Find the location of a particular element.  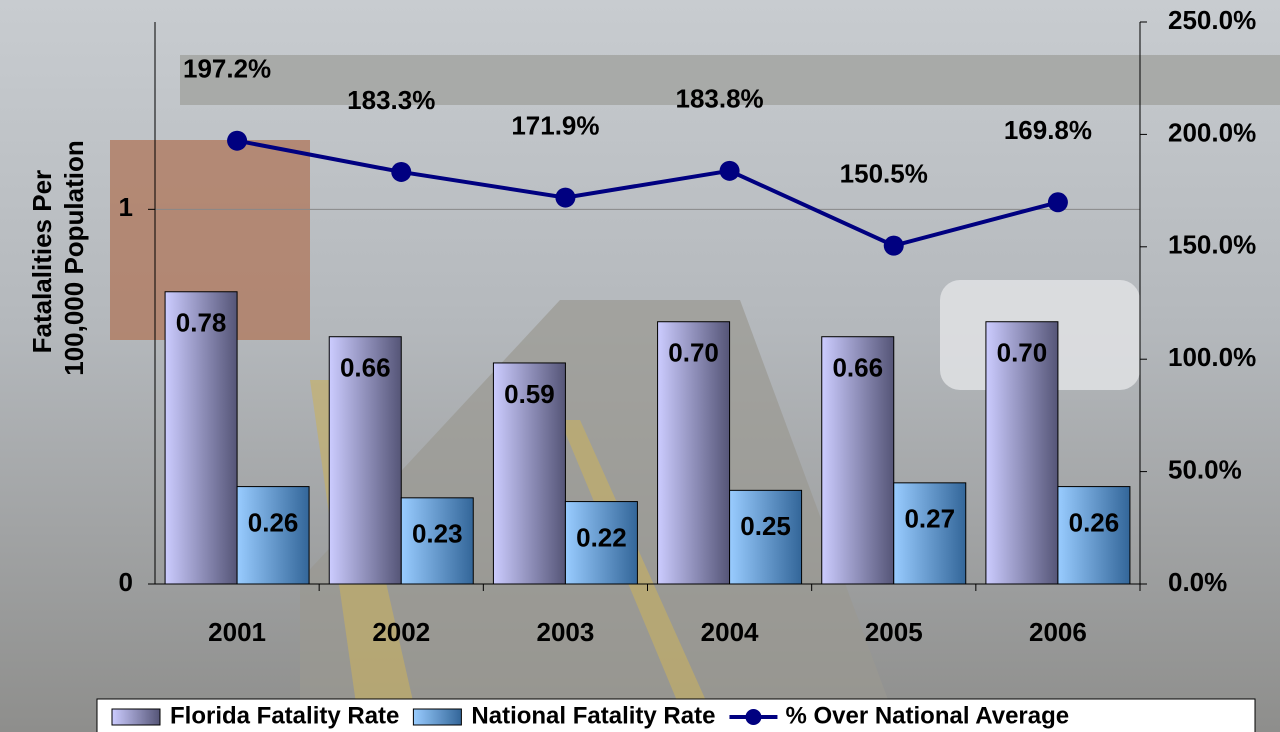

y-axis-title: Fatalalities Per 100,000 Population is located at coordinates (58, 258).